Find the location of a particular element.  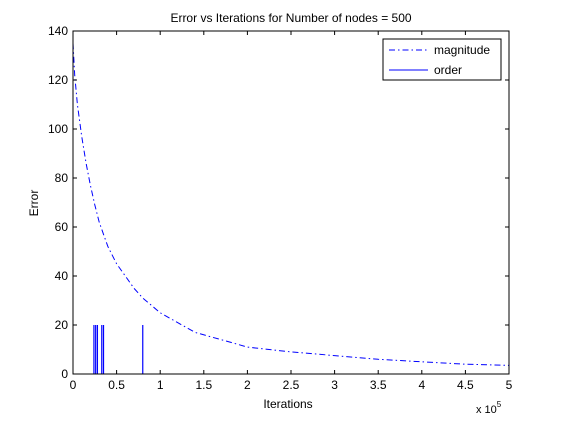

y-tick-label: 0 is located at coordinates (64, 374).